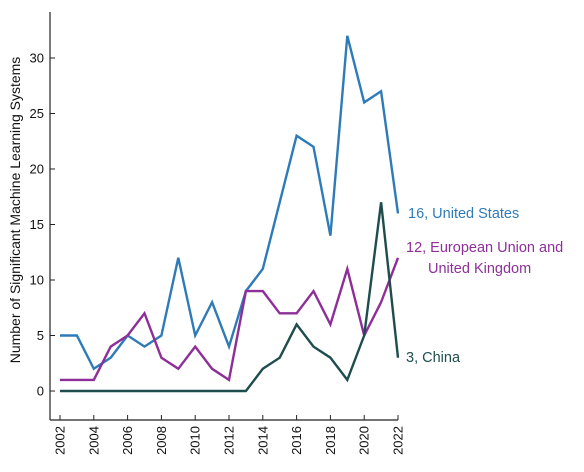 This screenshot has height=472, width=584. I want to click on y-tick-label: 10, so click(37, 280).